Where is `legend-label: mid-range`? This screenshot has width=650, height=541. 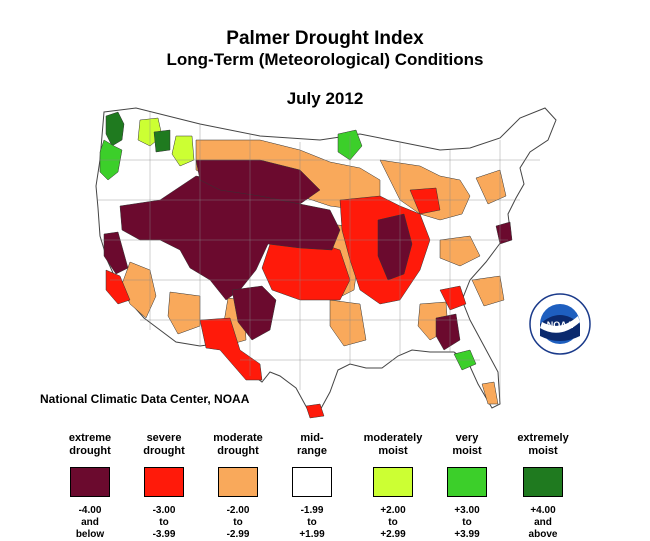
legend-label: mid-range is located at coordinates (312, 444).